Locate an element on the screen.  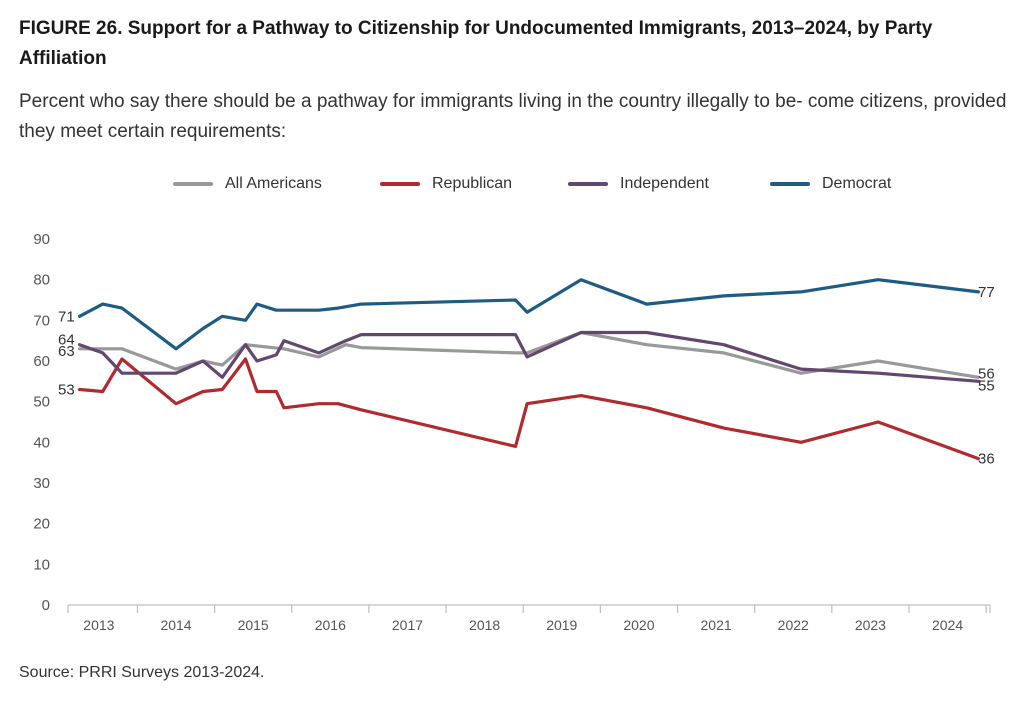
x-tick-label-2018: 2018 is located at coordinates (484, 625).